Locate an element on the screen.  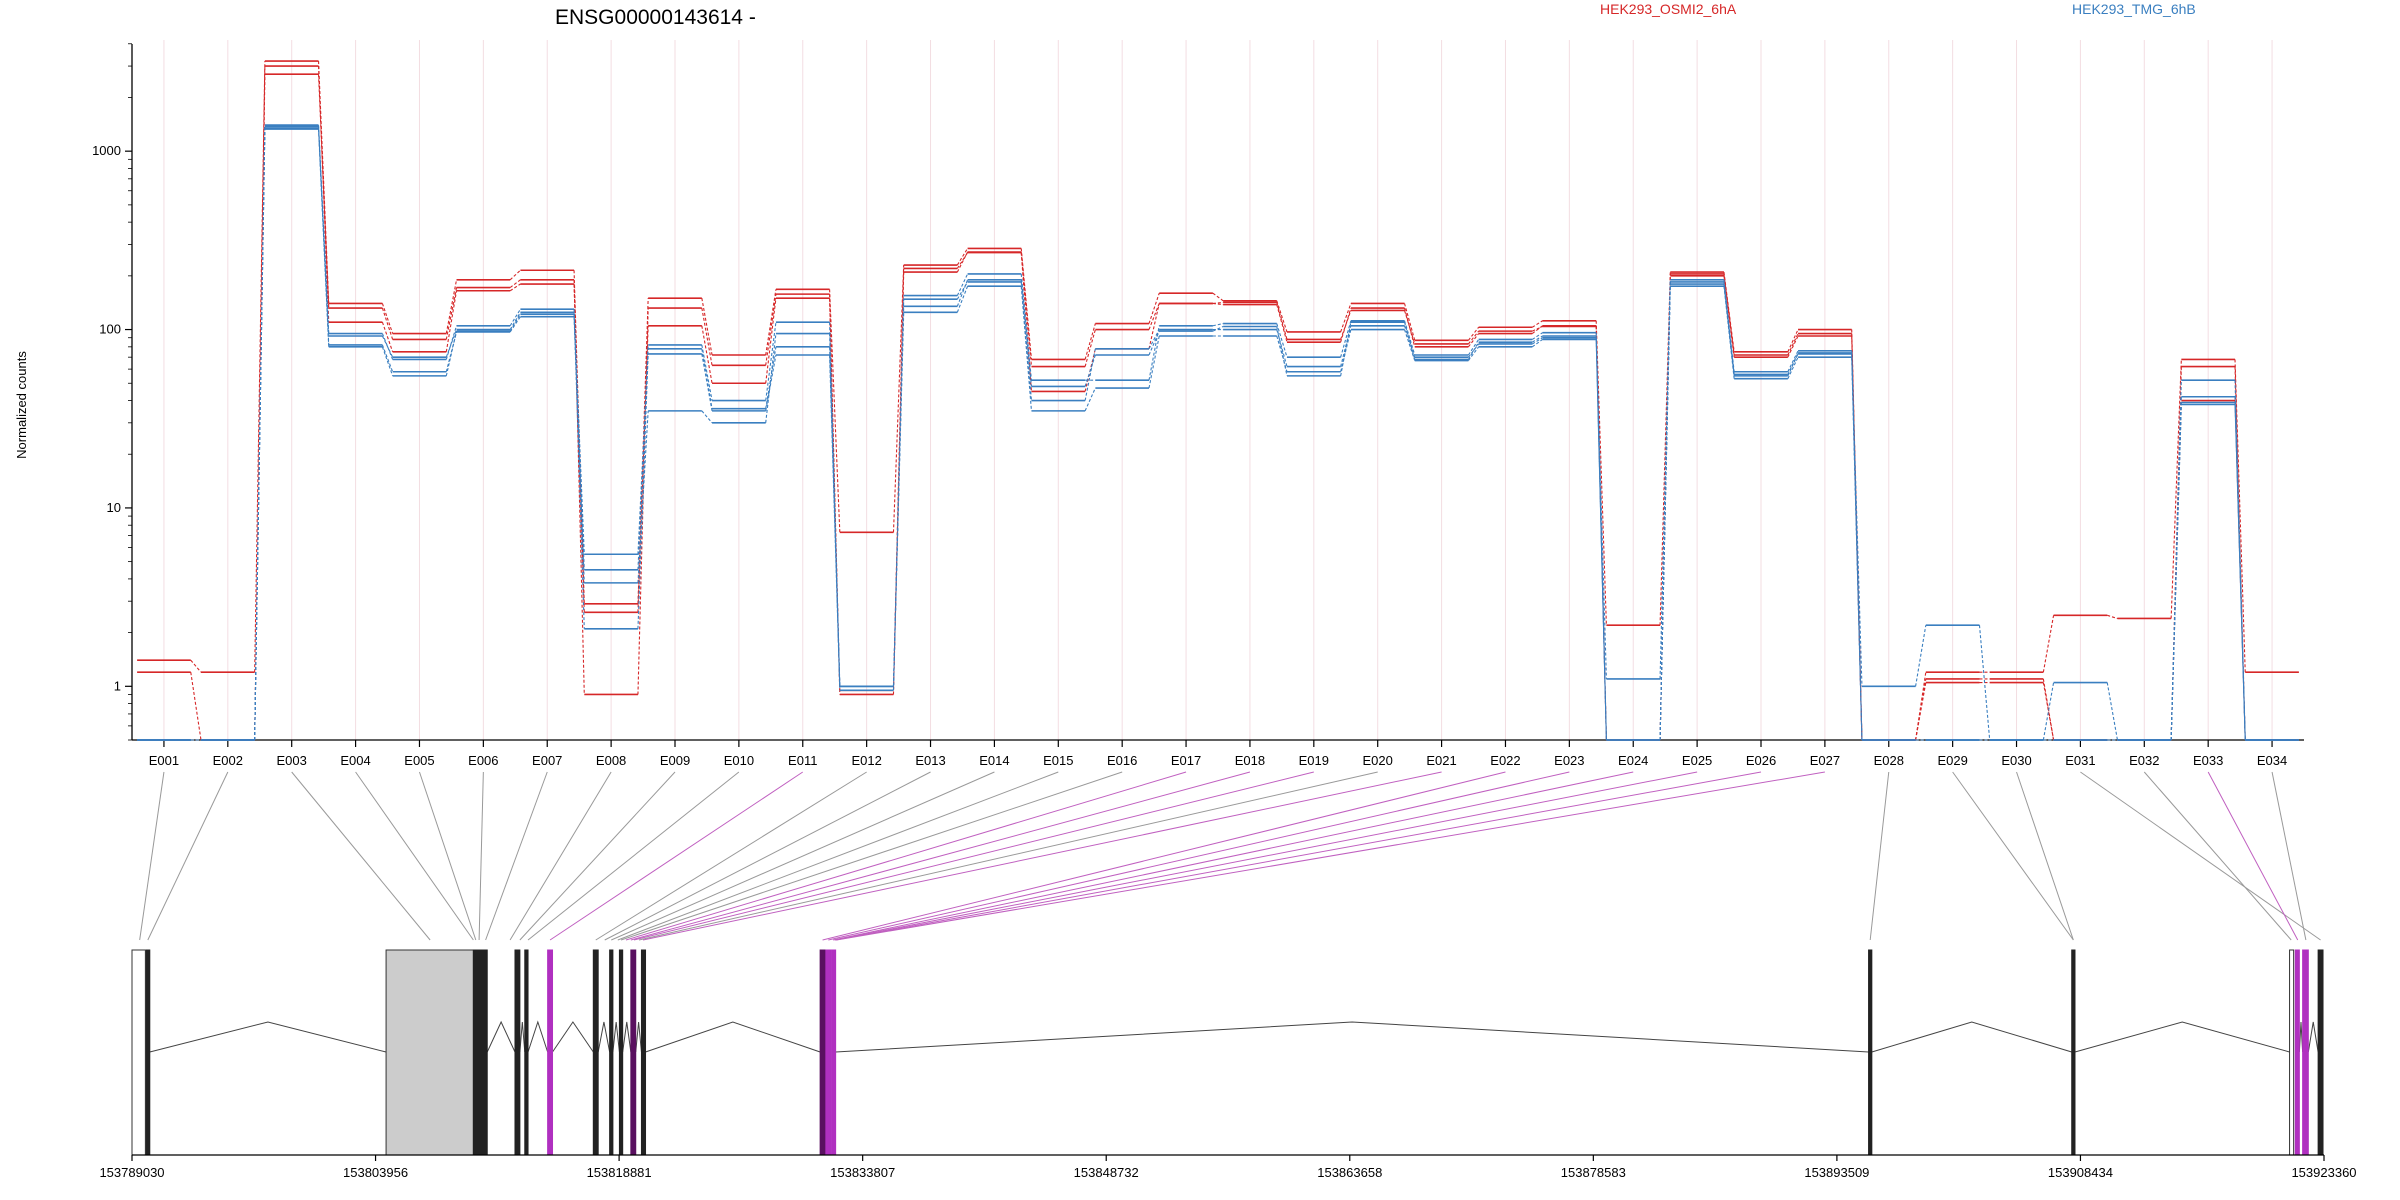
connector-E020 is located at coordinates (1008, 856).